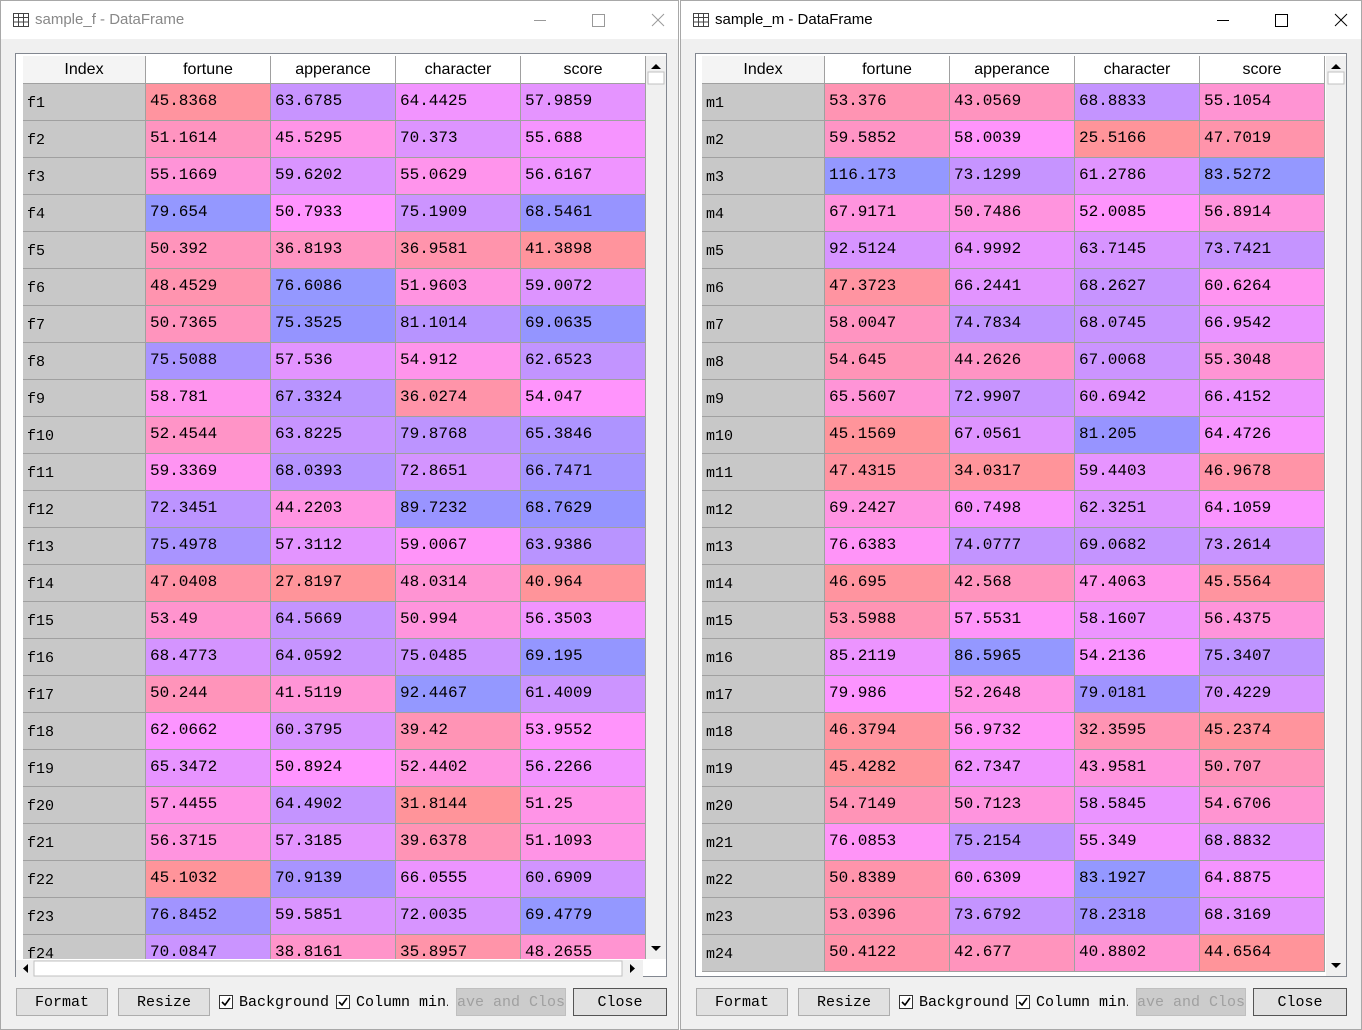 The image size is (1362, 1030). Describe the element at coordinates (333, 213) in the screenshot. I see `data-cell: 50.7933` at that location.